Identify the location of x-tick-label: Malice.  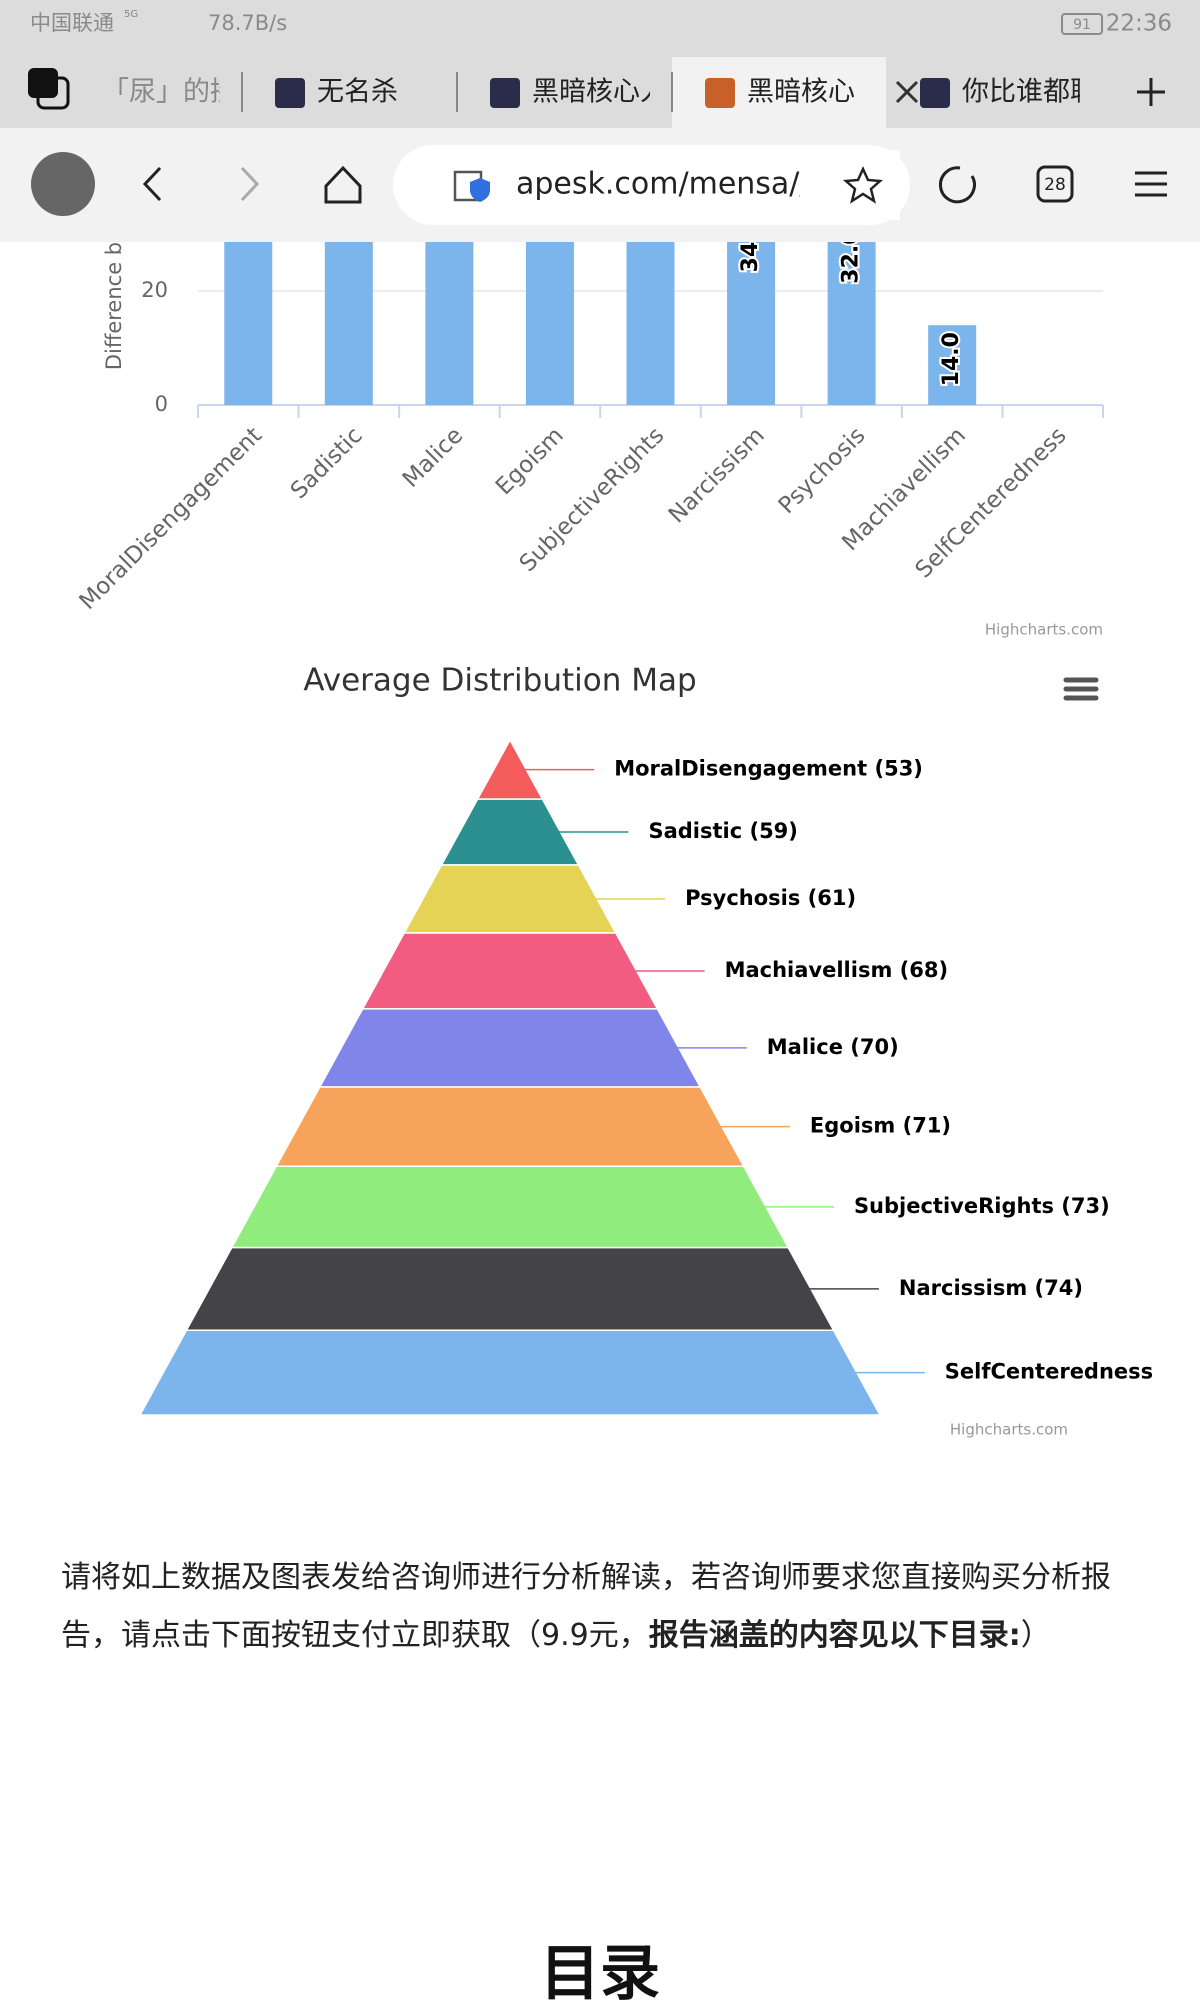
(433, 457).